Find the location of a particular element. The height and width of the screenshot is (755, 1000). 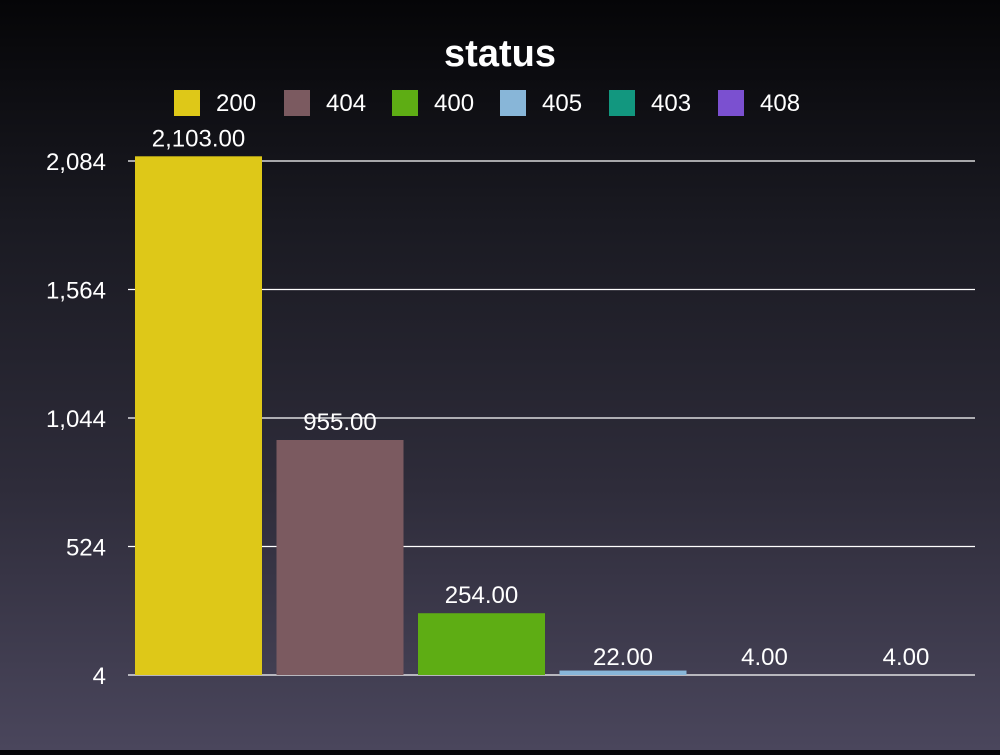

legend-item-400: 400 is located at coordinates (433, 103).